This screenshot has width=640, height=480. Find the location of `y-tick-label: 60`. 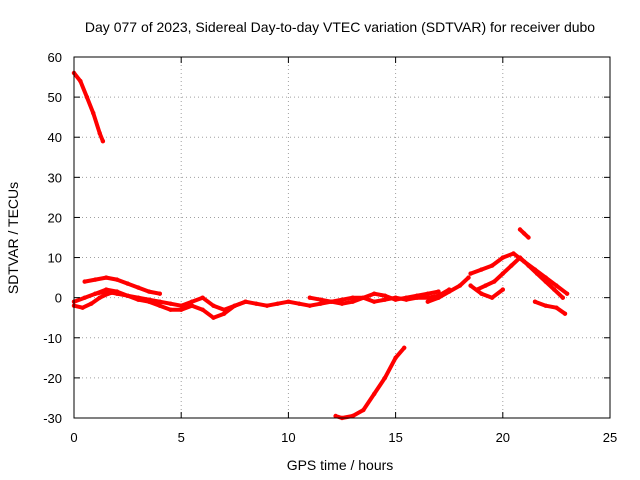

y-tick-label: 60 is located at coordinates (55, 57).